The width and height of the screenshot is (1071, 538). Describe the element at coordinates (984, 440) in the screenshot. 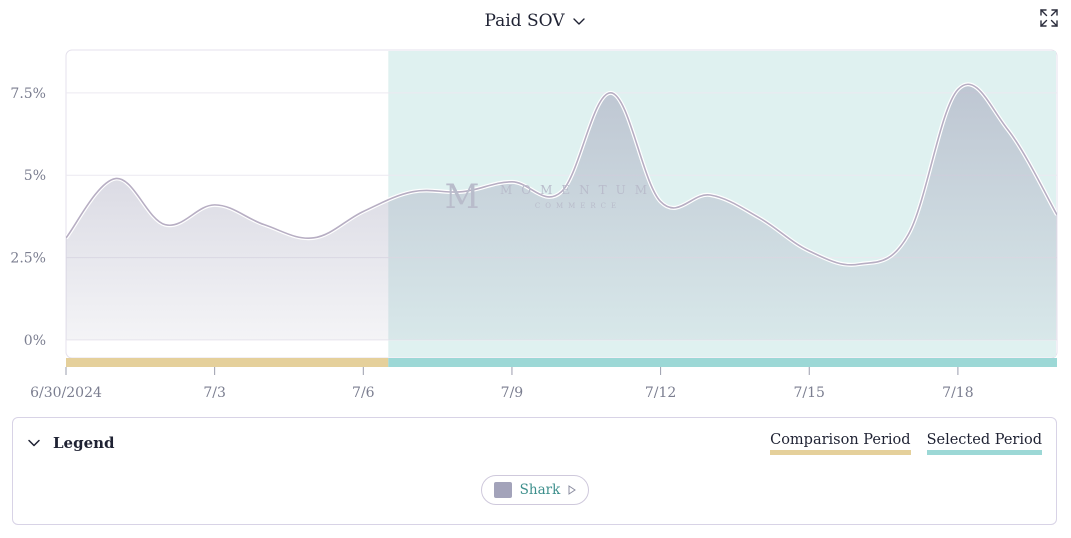

I see `selected-period-label: Selected Period` at that location.